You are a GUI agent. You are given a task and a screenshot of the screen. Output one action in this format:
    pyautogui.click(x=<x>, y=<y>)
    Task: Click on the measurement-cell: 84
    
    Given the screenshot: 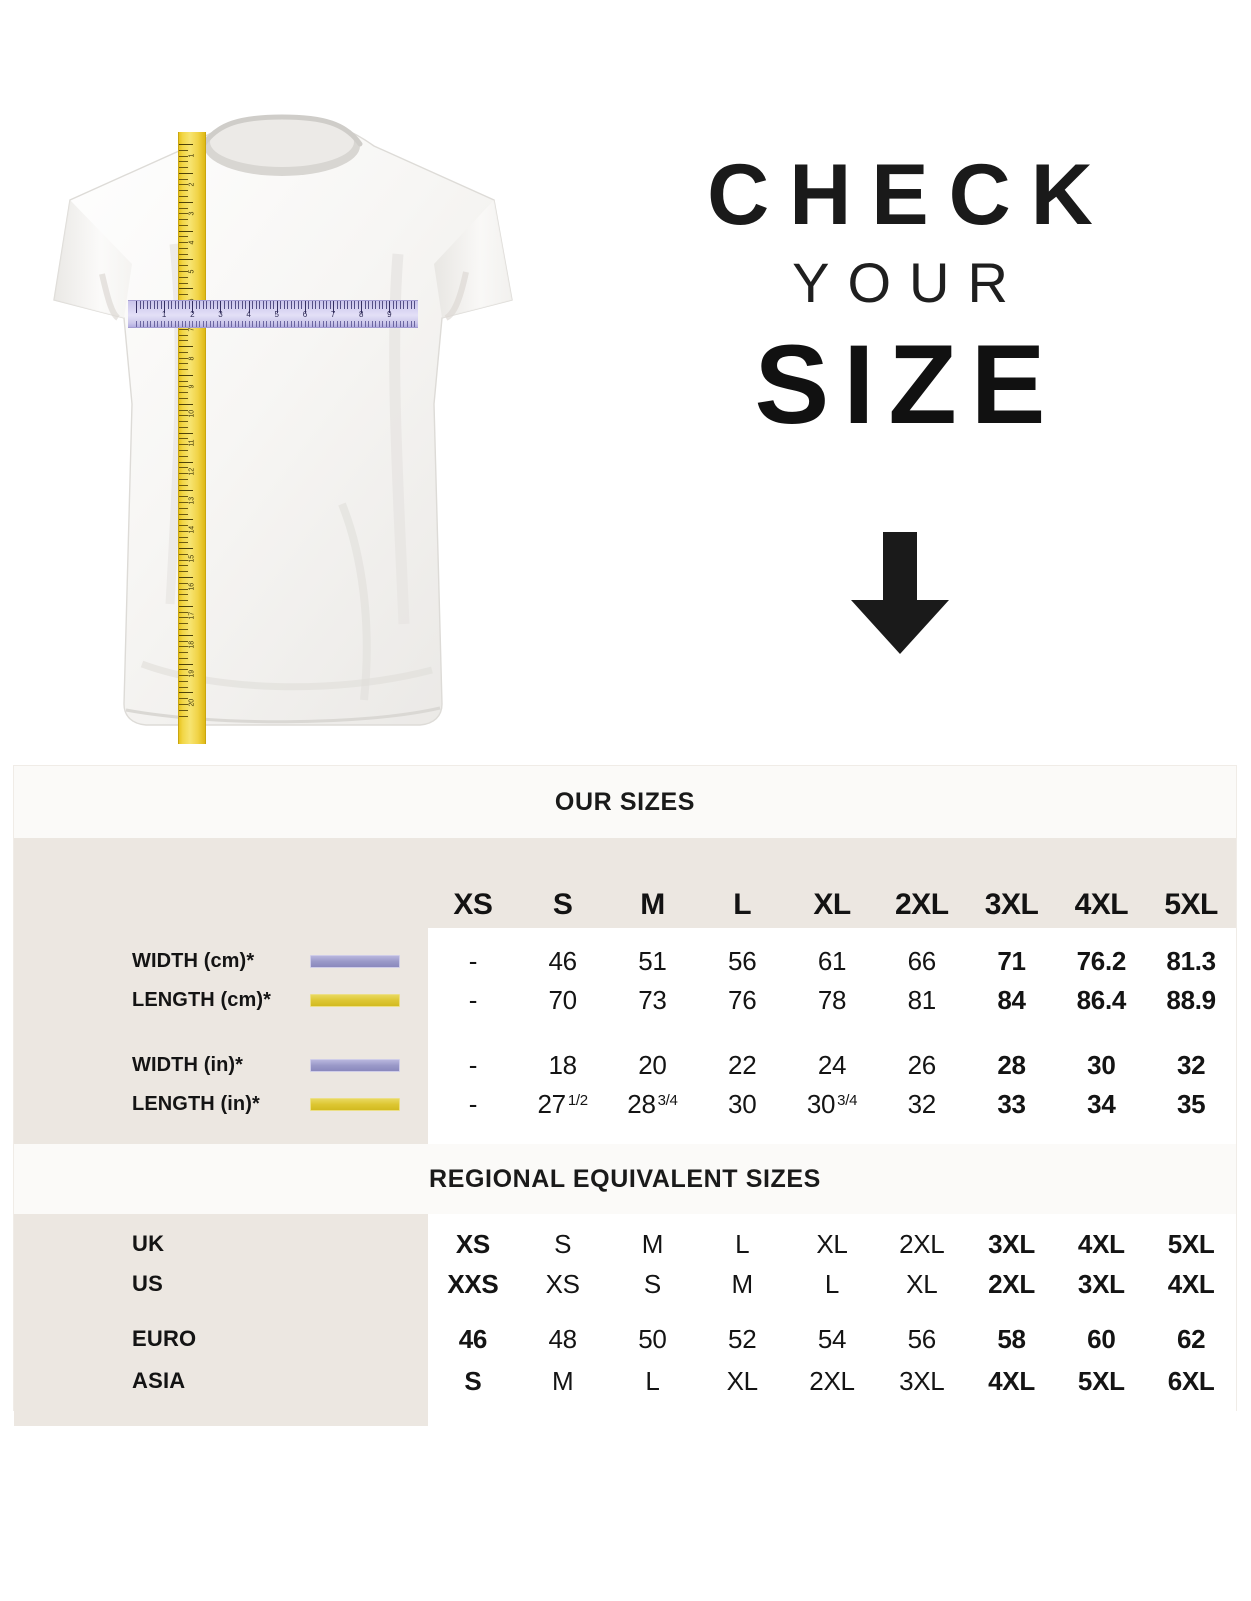 What is the action you would take?
    pyautogui.click(x=1011, y=1000)
    